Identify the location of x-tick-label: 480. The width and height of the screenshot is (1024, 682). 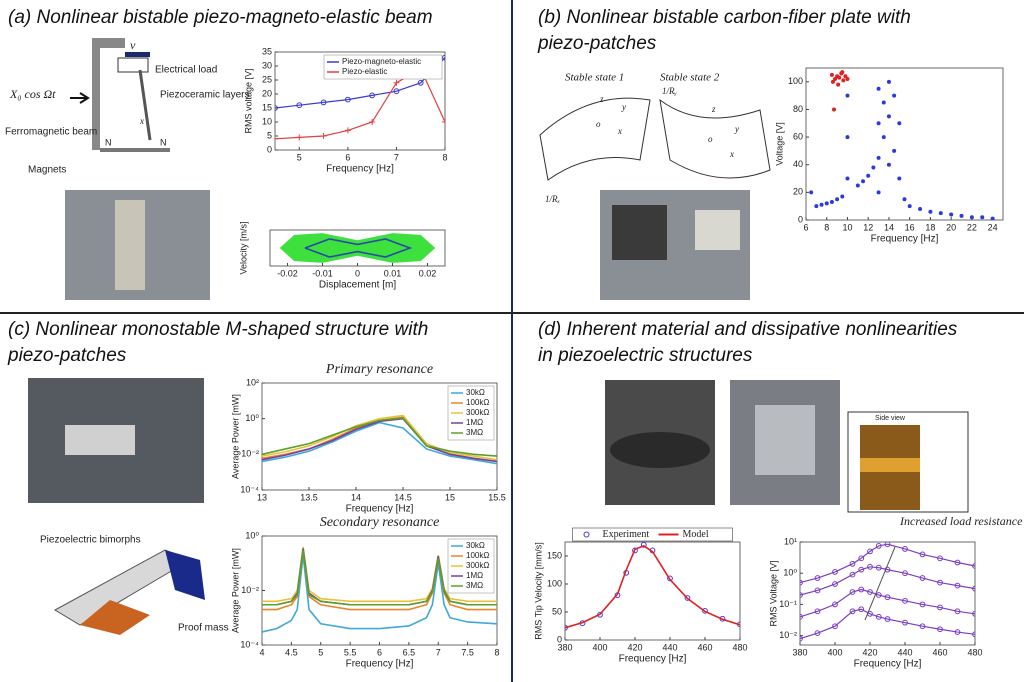
(974, 652).